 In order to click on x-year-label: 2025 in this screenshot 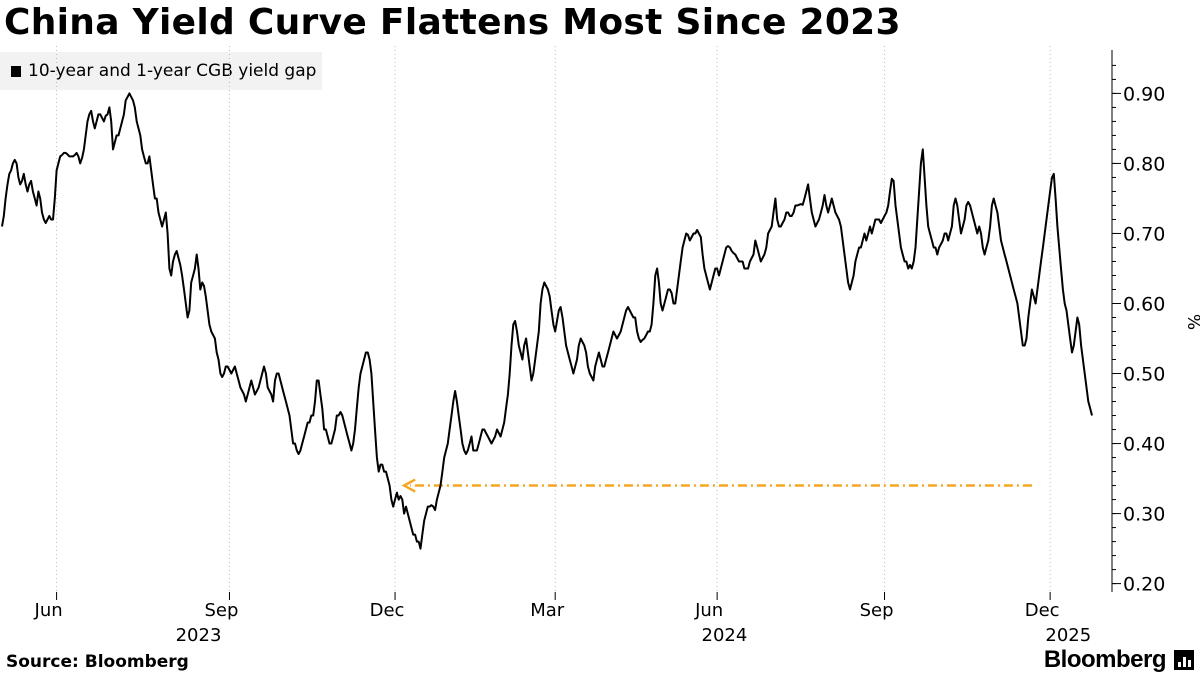, I will do `click(1068, 635)`.